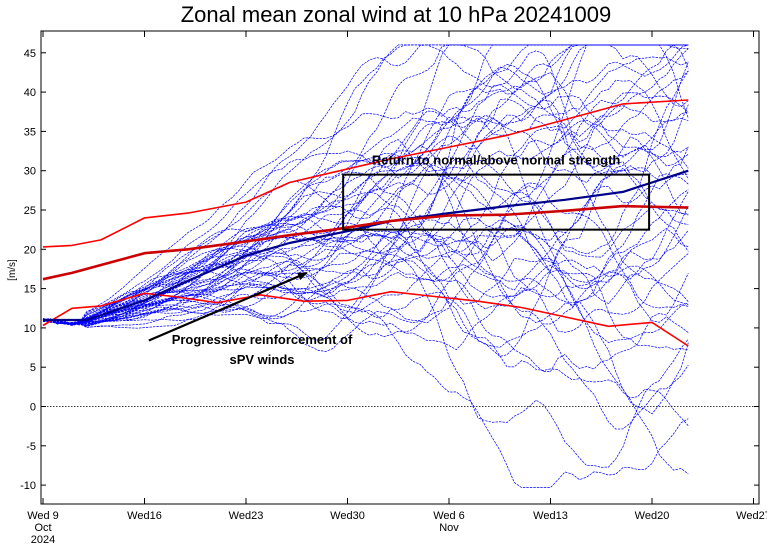  What do you see at coordinates (33, 368) in the screenshot?
I see `y-tick-label: 5` at bounding box center [33, 368].